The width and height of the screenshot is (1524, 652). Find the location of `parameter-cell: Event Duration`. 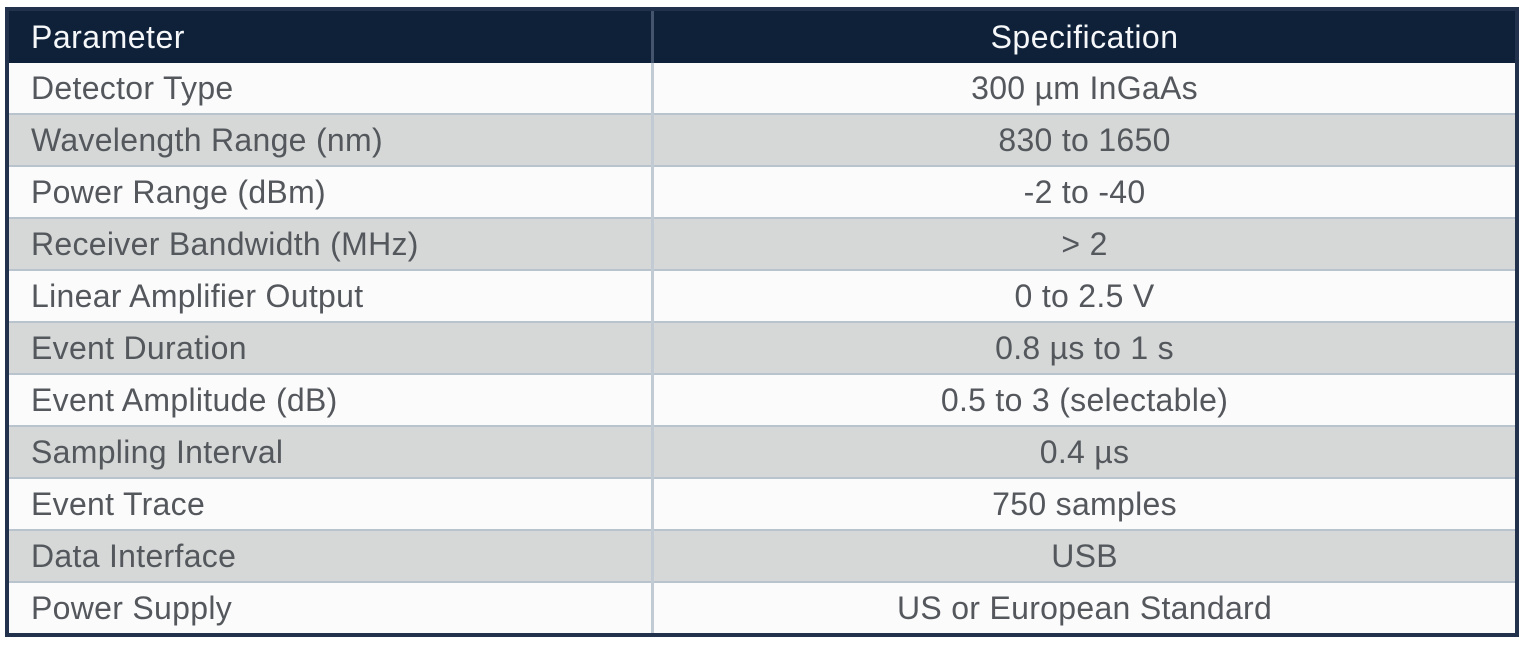

parameter-cell: Event Duration is located at coordinates (330, 347).